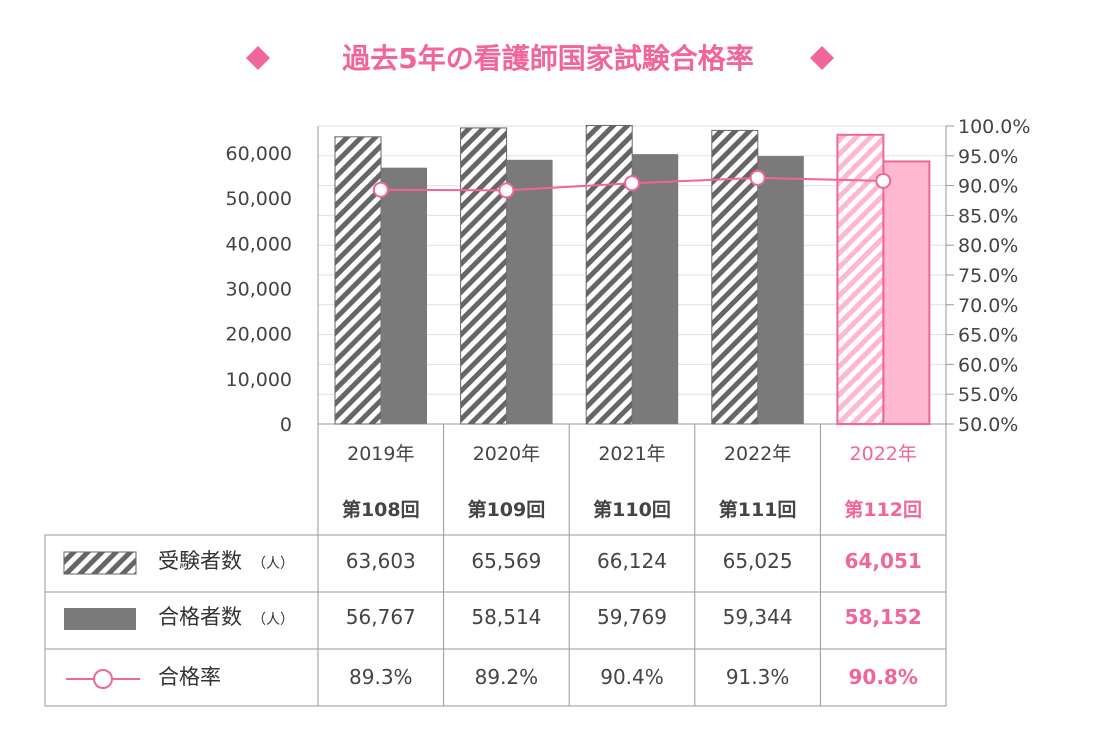 The height and width of the screenshot is (733, 1097). I want to click on category-session: 第111回, so click(758, 509).